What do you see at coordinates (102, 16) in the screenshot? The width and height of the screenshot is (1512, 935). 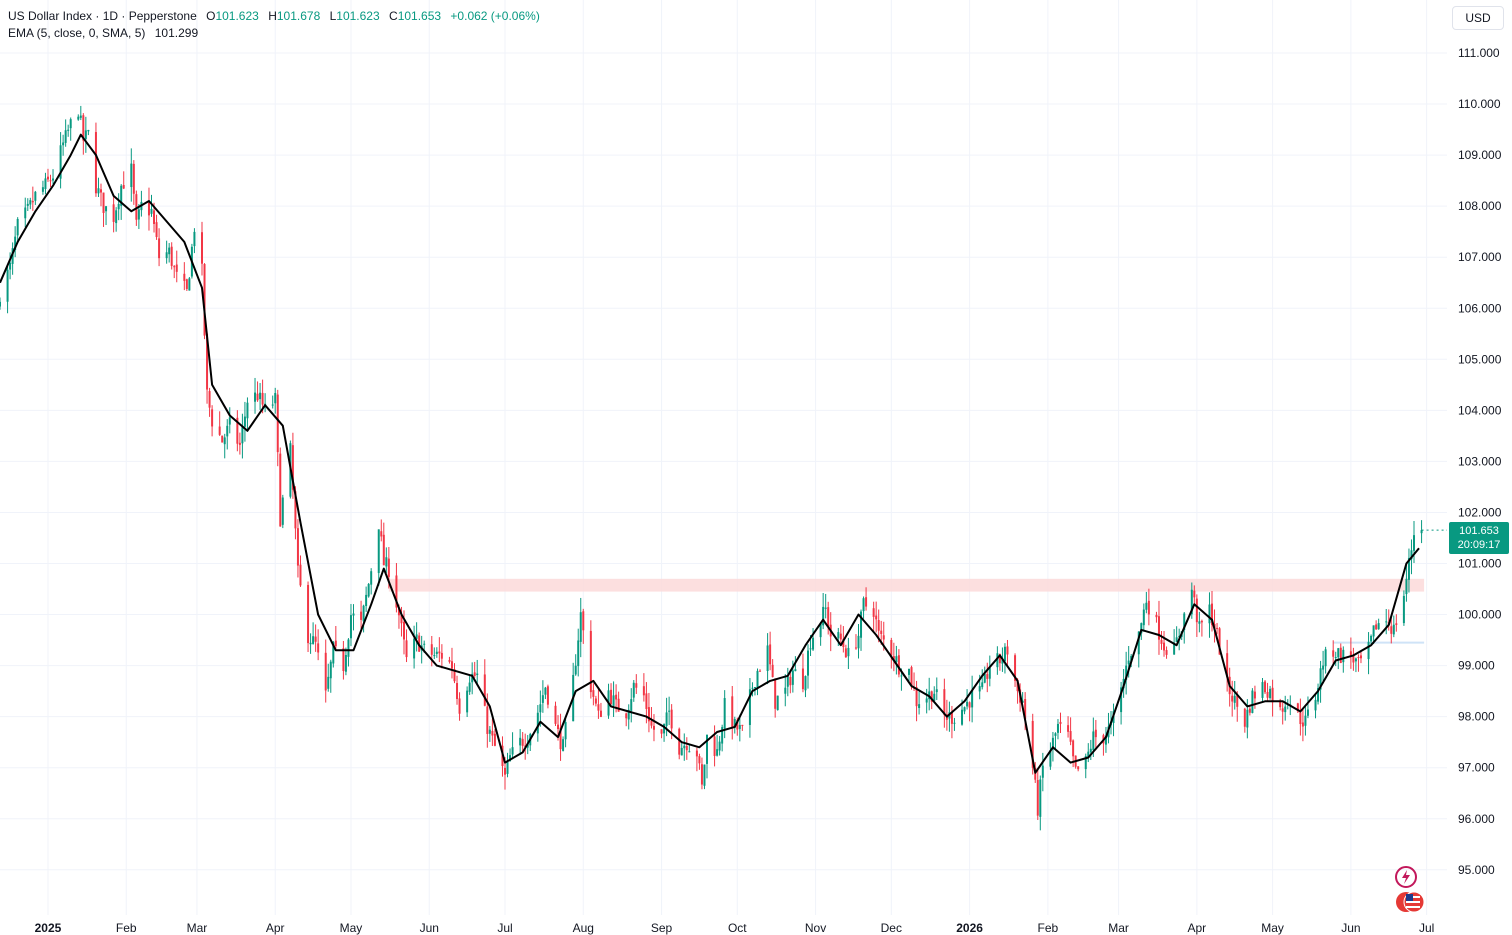 I see `symbol-title: US Dollar Index · 1D · Pepperstone` at bounding box center [102, 16].